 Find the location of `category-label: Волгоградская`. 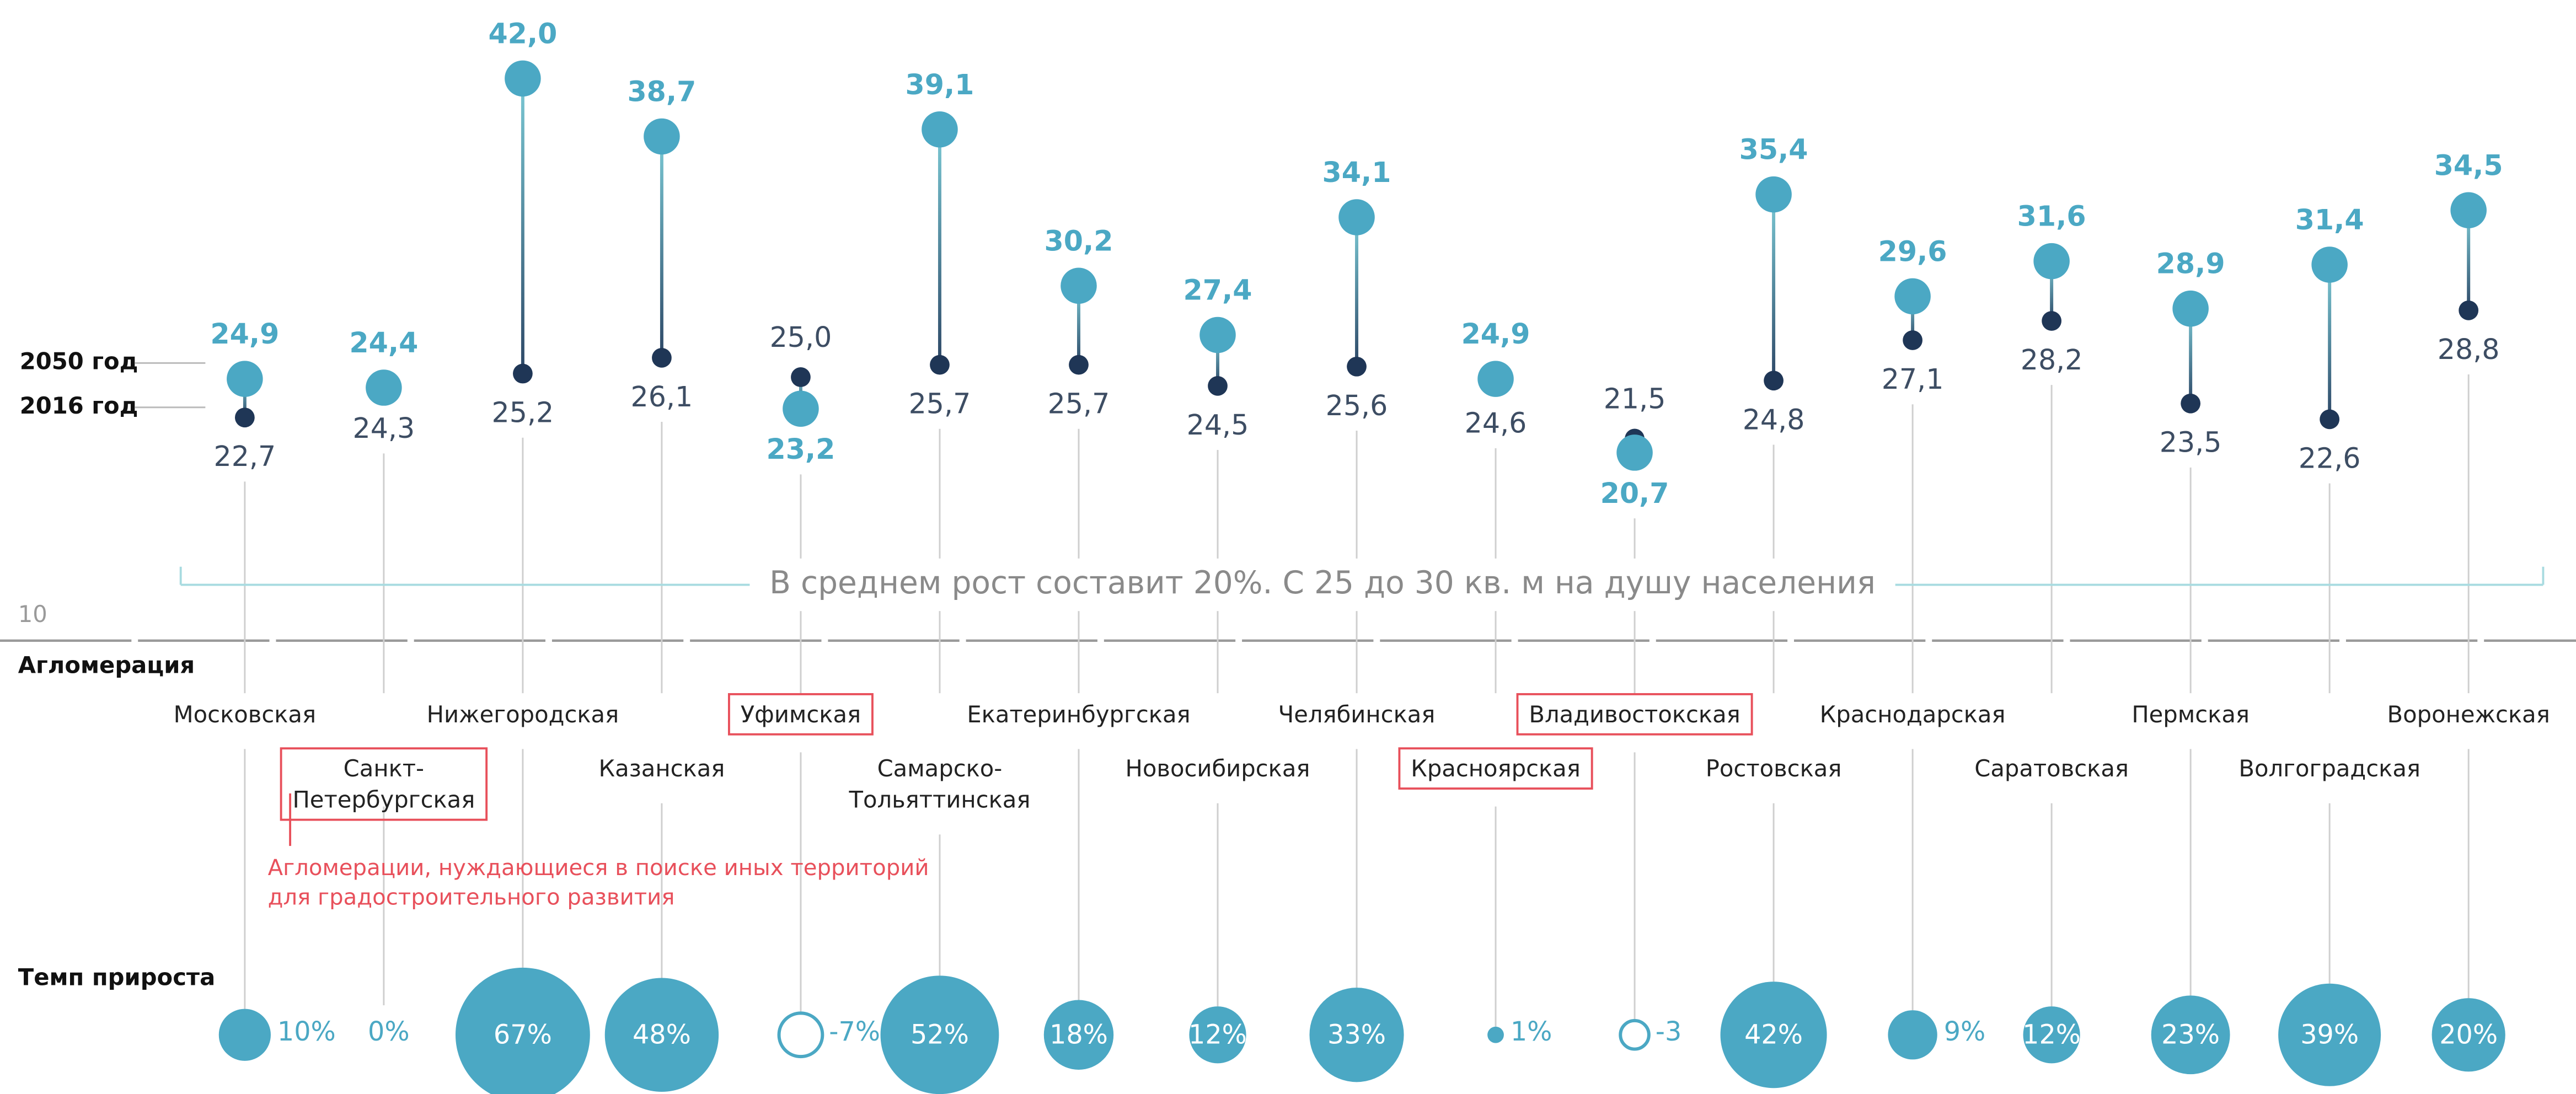

category-label: Волгоградская is located at coordinates (2329, 768).